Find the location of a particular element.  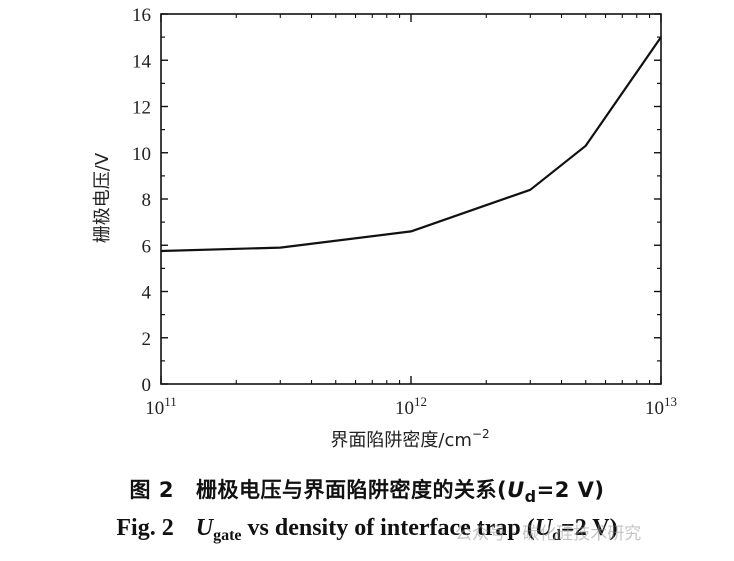

caption-en-sub: gate is located at coordinates (227, 535).